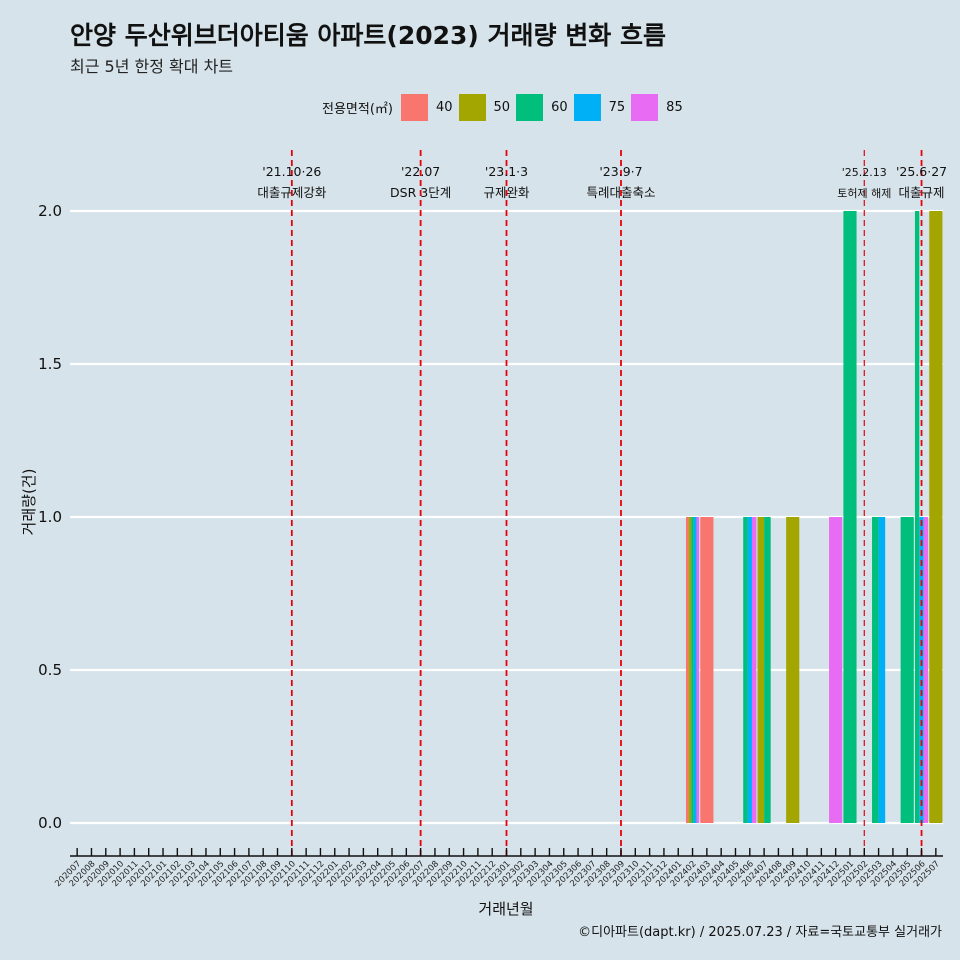 This screenshot has height=960, width=960. I want to click on legend-item-40: 40, so click(426, 107).